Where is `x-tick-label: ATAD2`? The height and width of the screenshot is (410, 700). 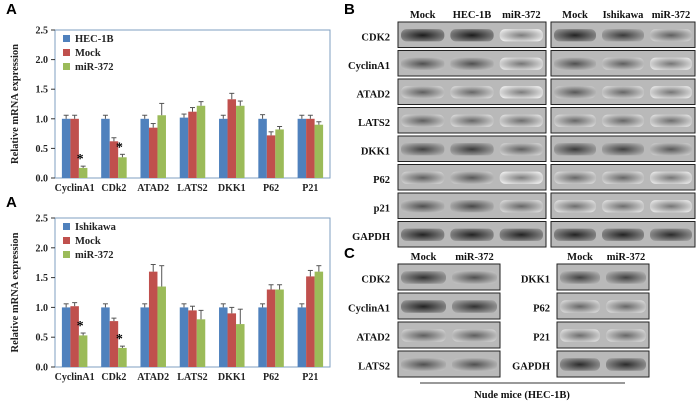 x-tick-label: ATAD2 is located at coordinates (153, 377).